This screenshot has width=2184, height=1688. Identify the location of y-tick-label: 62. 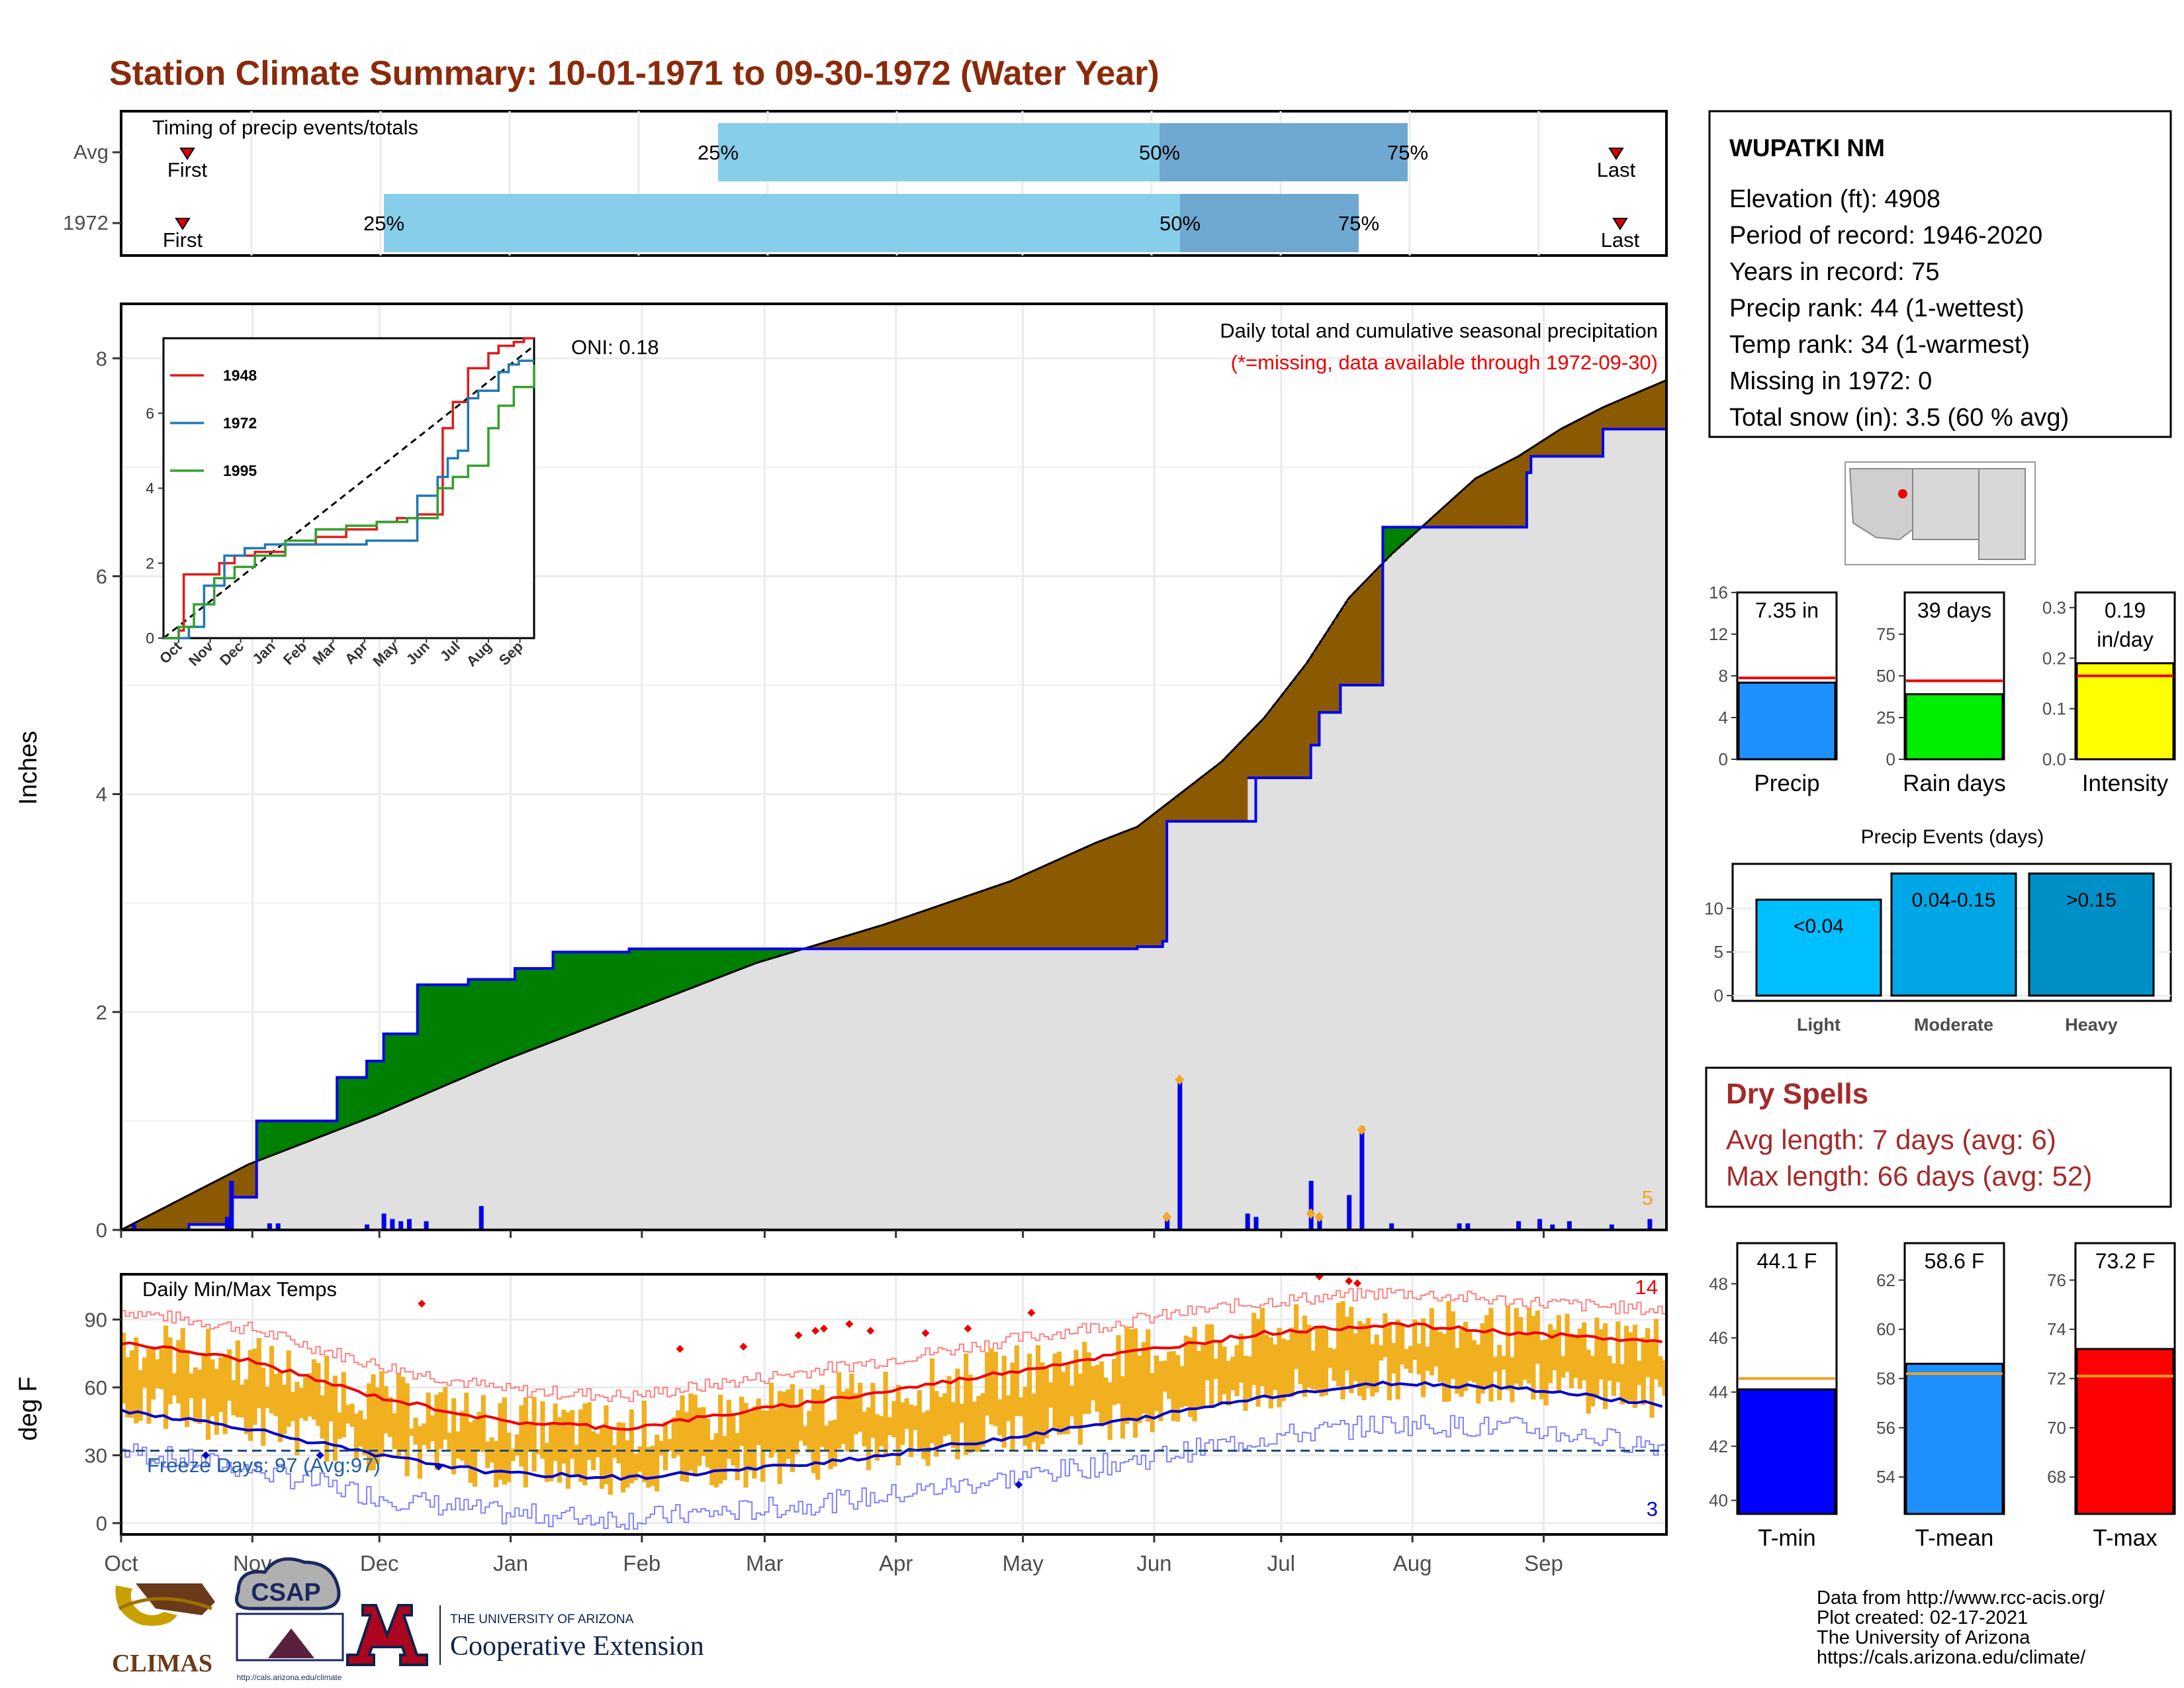
(1885, 1280).